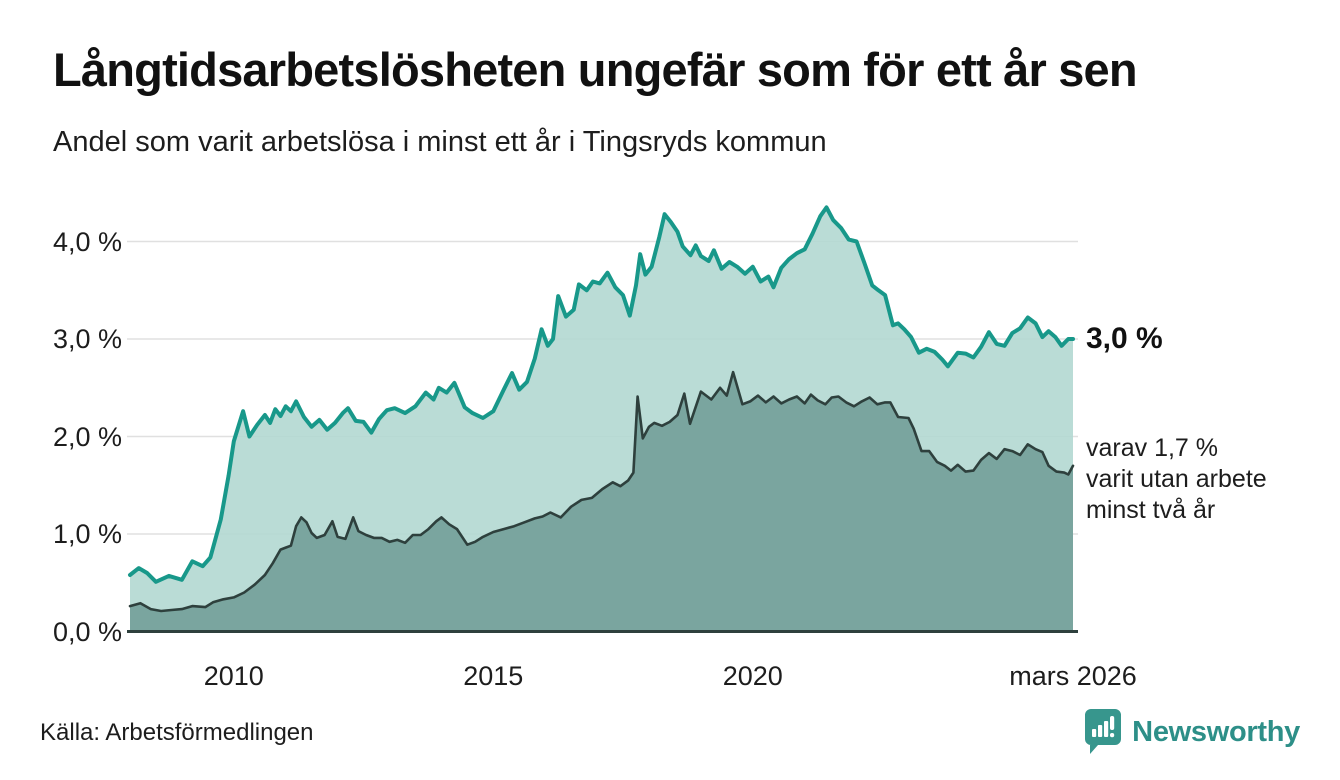 The height and width of the screenshot is (780, 1340). Describe the element at coordinates (87, 534) in the screenshot. I see `y-axis-tick-label: 1,0 %` at that location.